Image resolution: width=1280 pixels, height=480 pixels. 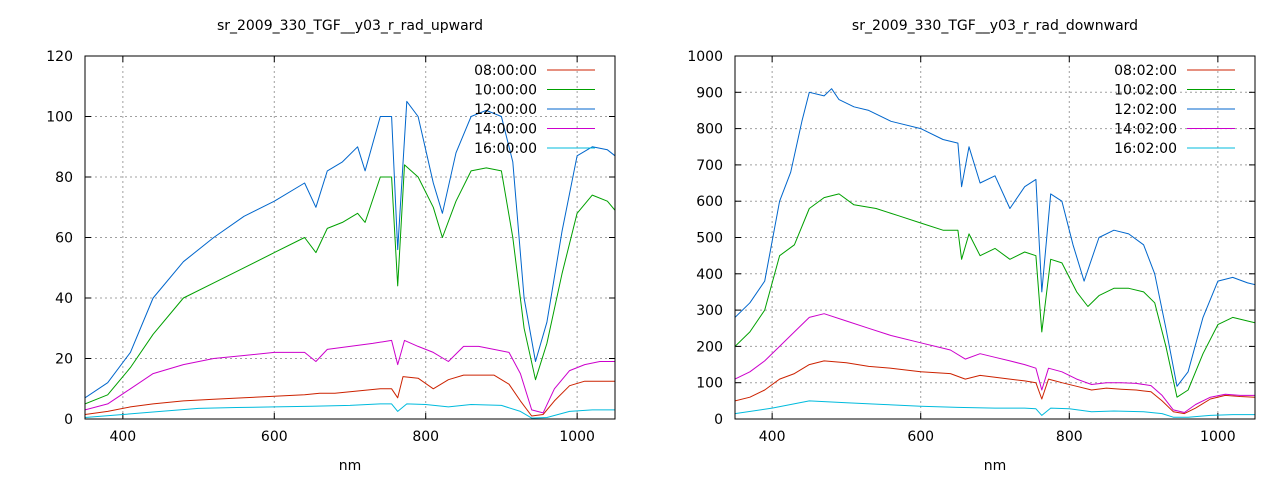 I want to click on y-tick-label: 700, so click(x=709, y=166).